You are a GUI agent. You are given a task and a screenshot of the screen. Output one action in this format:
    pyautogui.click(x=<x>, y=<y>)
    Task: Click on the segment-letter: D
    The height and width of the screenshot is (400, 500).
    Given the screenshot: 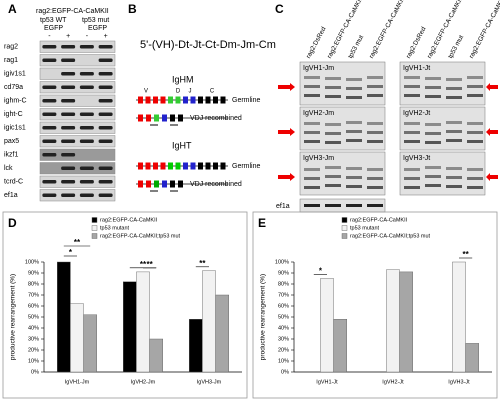 What is the action you would take?
    pyautogui.click(x=178, y=92)
    